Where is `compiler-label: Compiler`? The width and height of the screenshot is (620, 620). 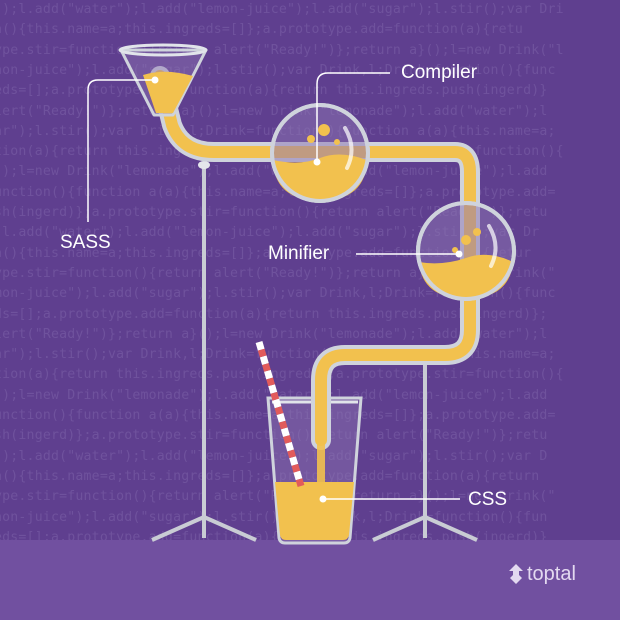
compiler-label: Compiler is located at coordinates (439, 72).